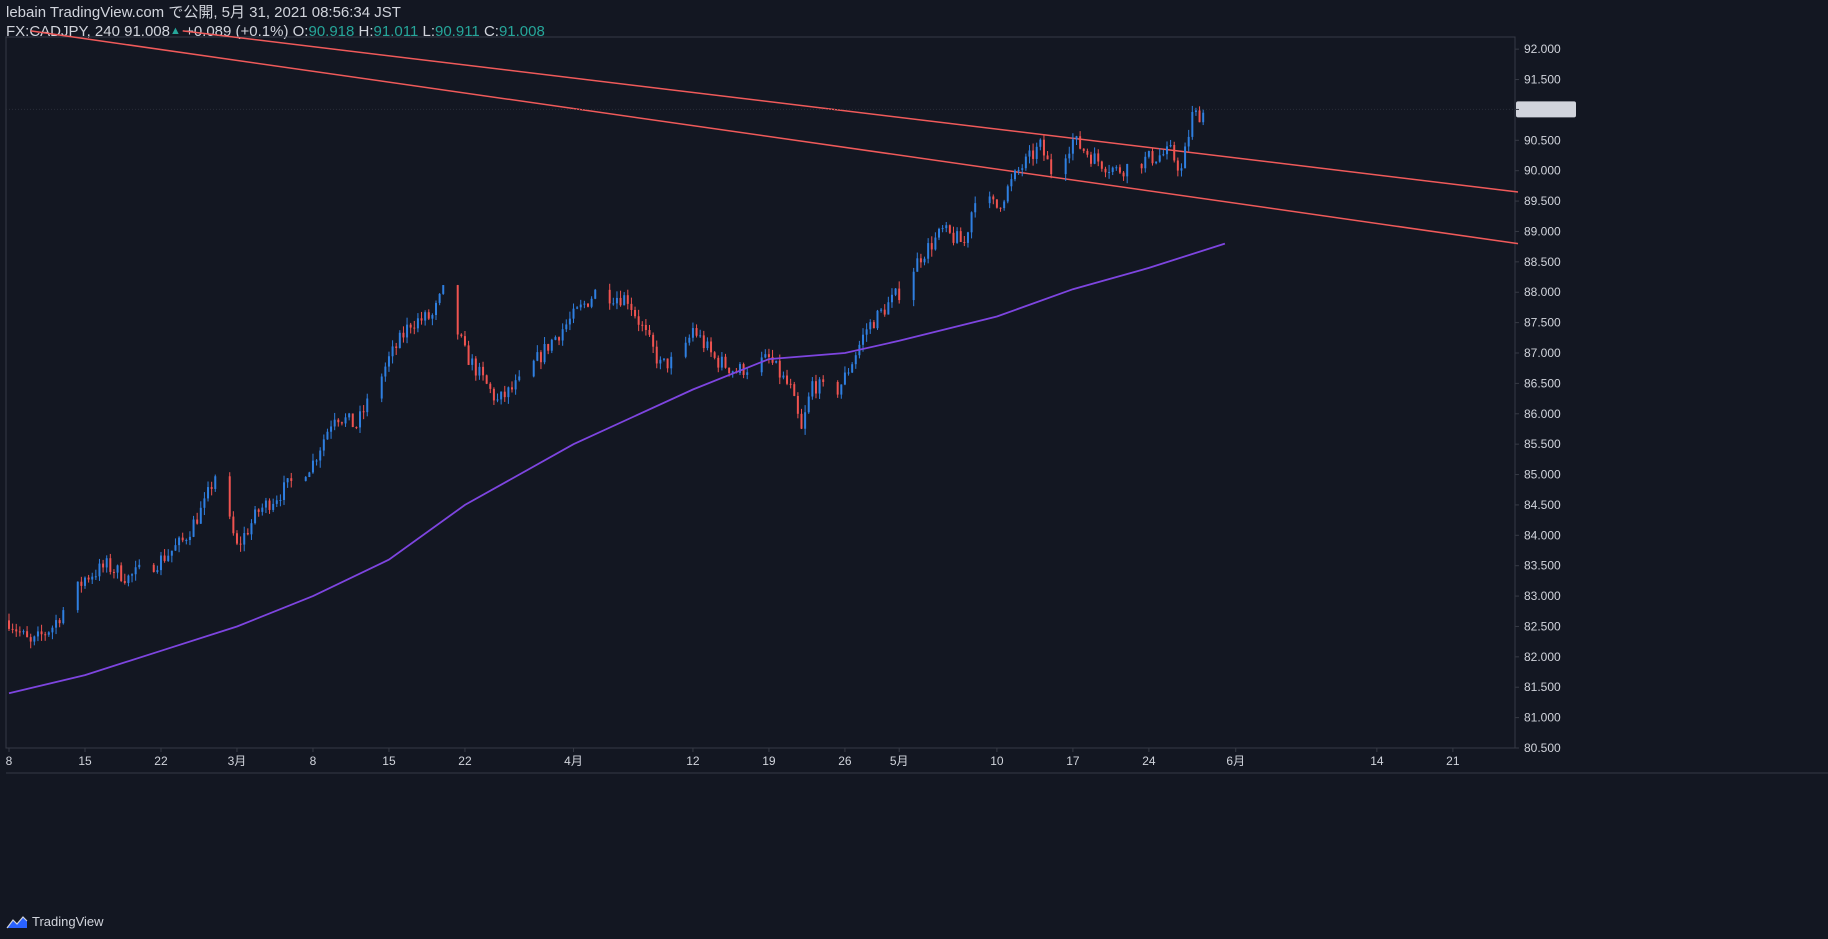 The width and height of the screenshot is (1828, 939). Describe the element at coordinates (1542, 718) in the screenshot. I see `y-tick-label: 81.000` at that location.